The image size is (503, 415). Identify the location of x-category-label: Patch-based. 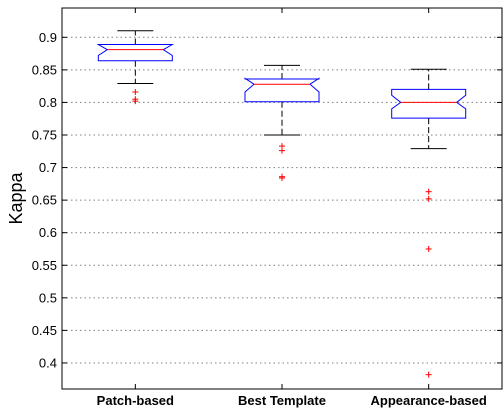
(135, 400).